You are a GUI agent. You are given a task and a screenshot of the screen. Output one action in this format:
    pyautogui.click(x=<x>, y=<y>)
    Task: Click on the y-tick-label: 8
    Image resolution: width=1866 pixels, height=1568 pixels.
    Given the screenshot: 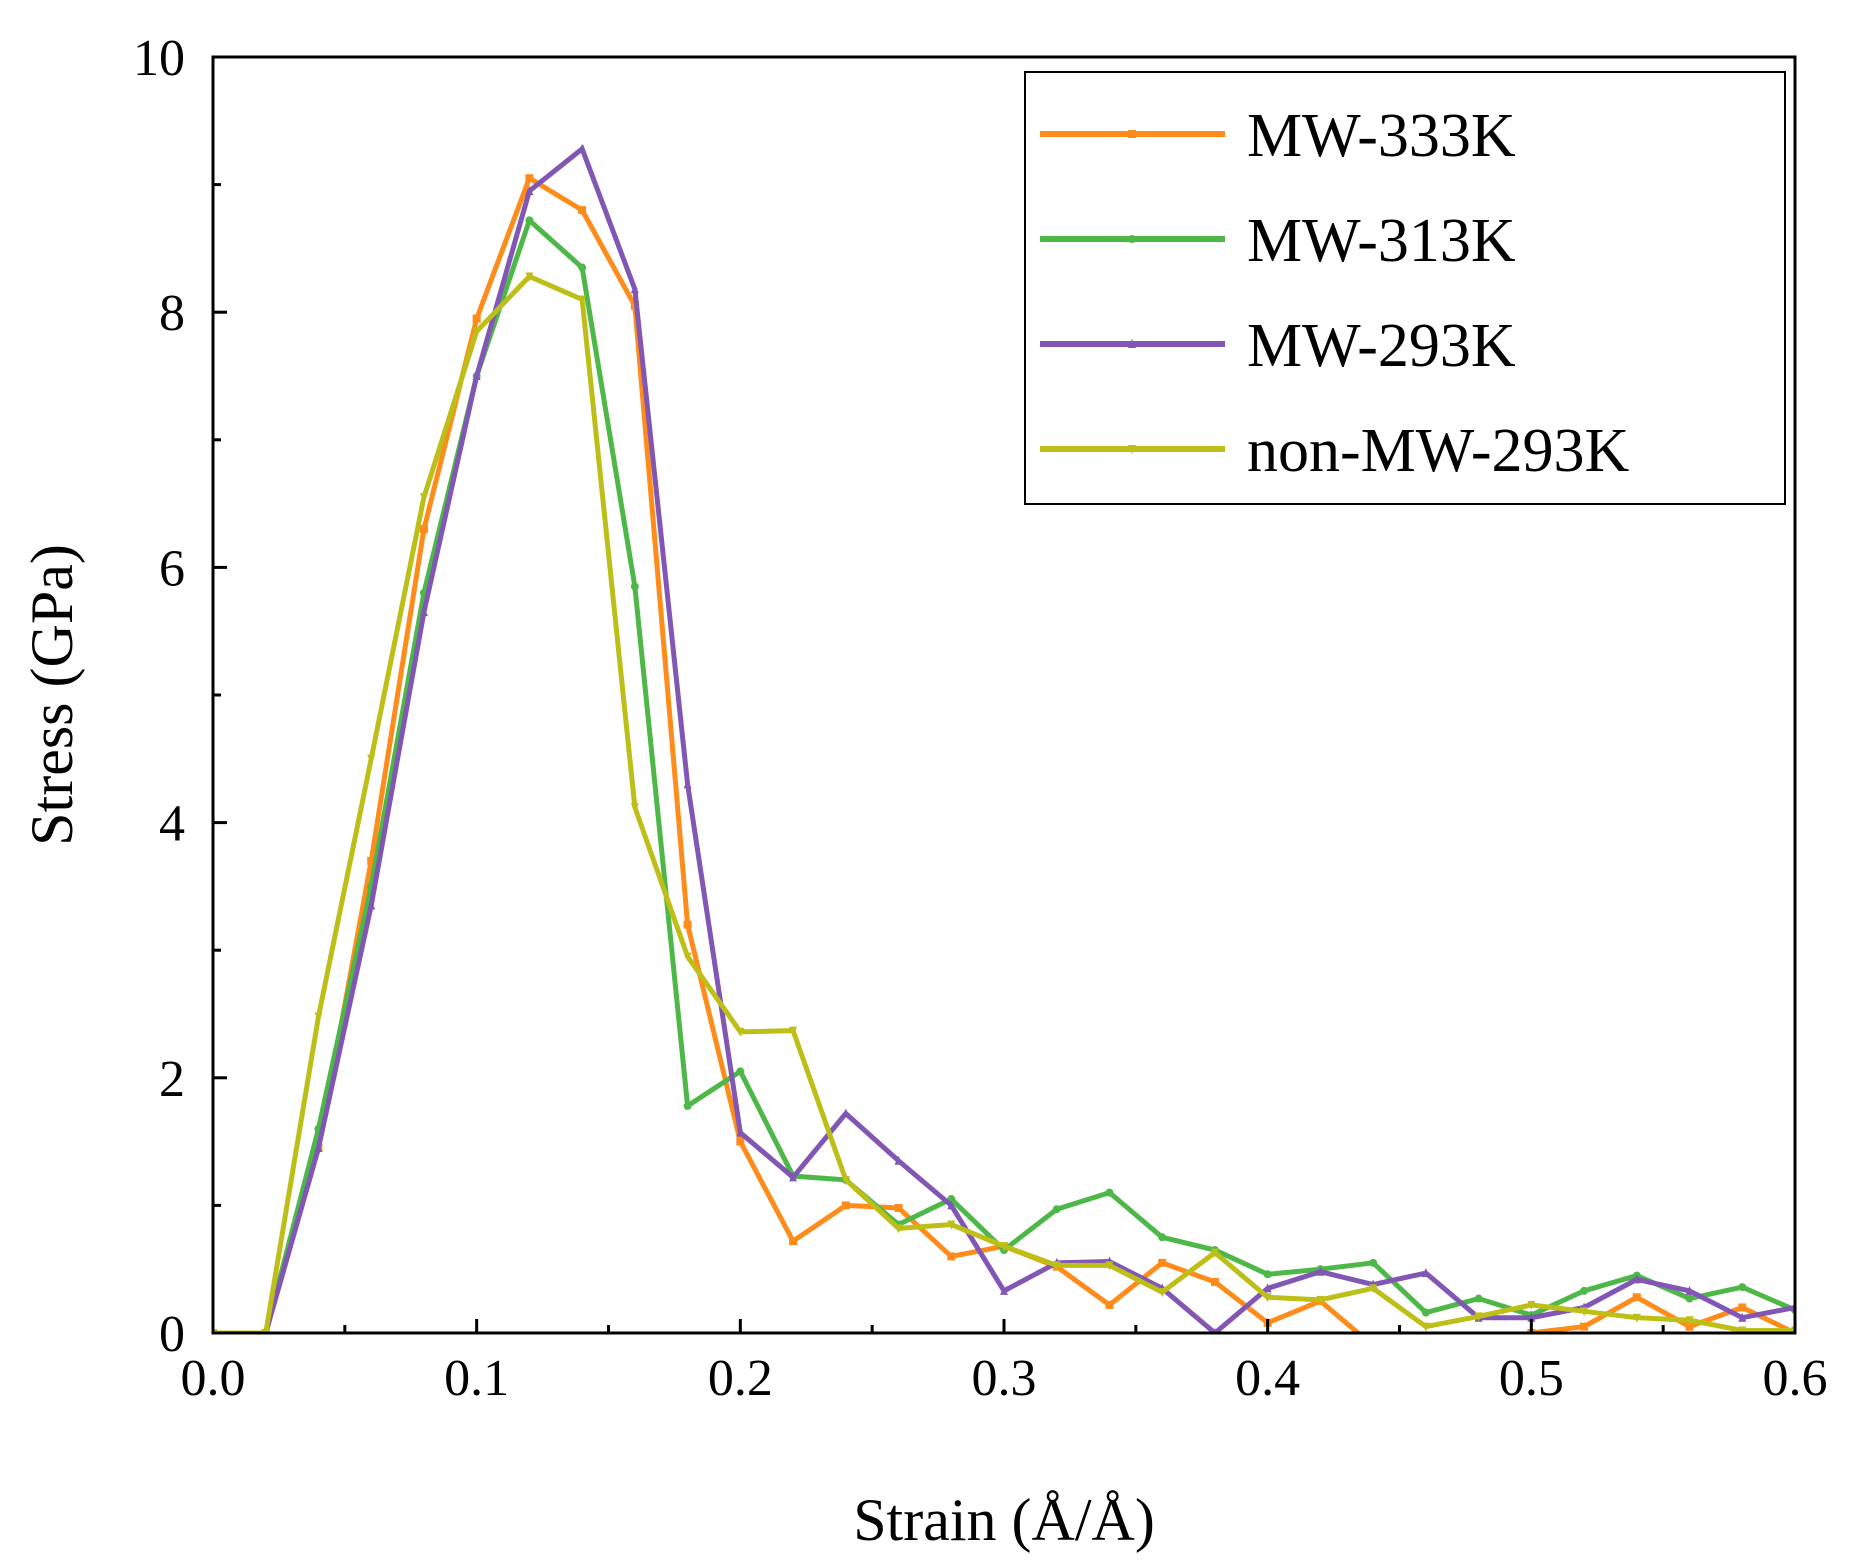 What is the action you would take?
    pyautogui.click(x=172, y=313)
    